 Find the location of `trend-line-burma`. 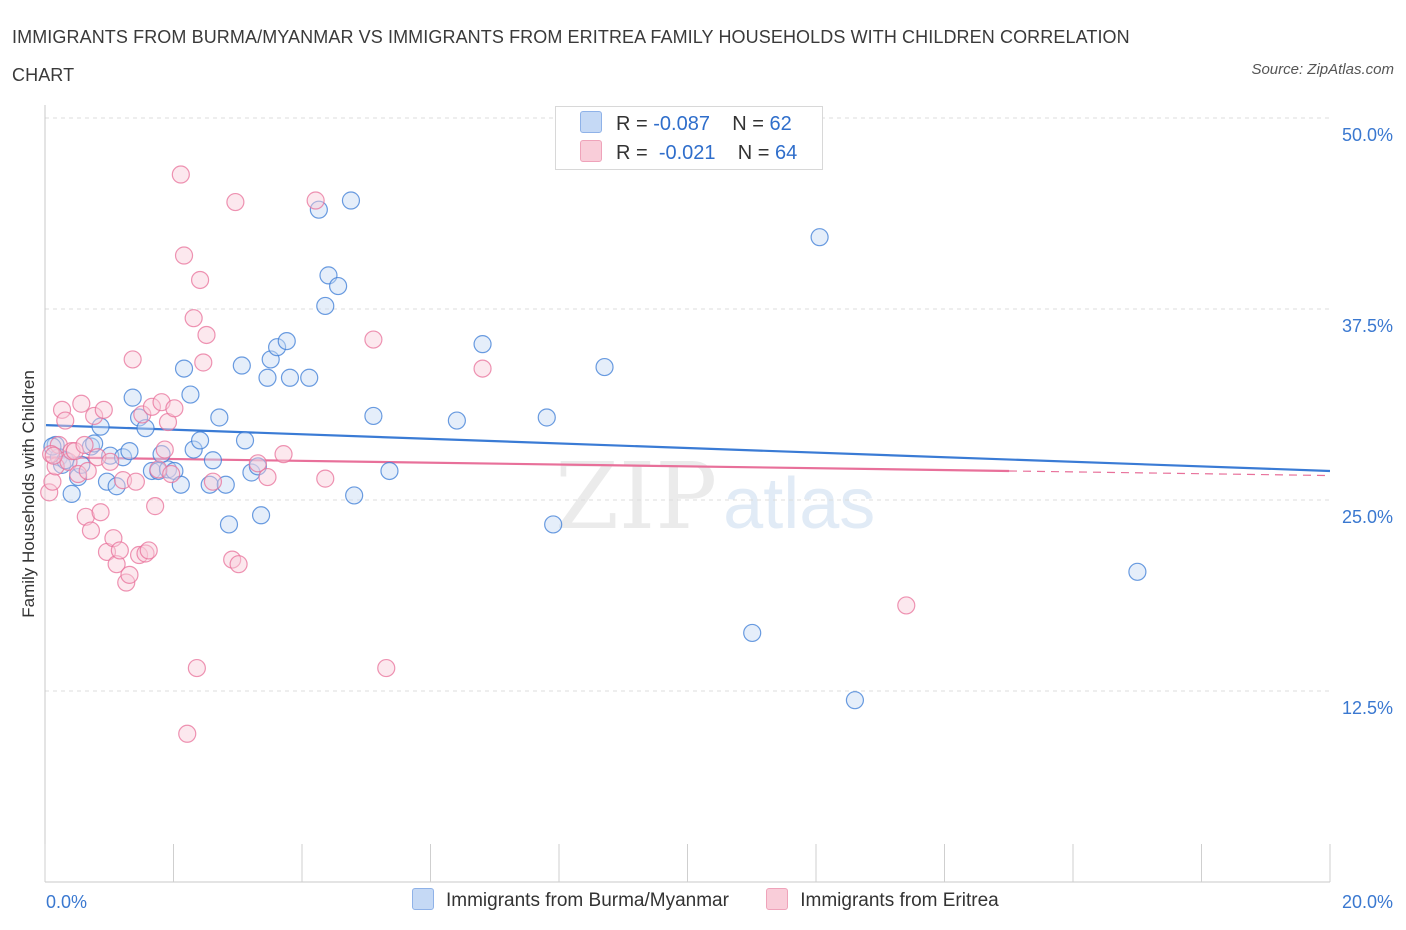

trend-line-burma is located at coordinates (688, 448).